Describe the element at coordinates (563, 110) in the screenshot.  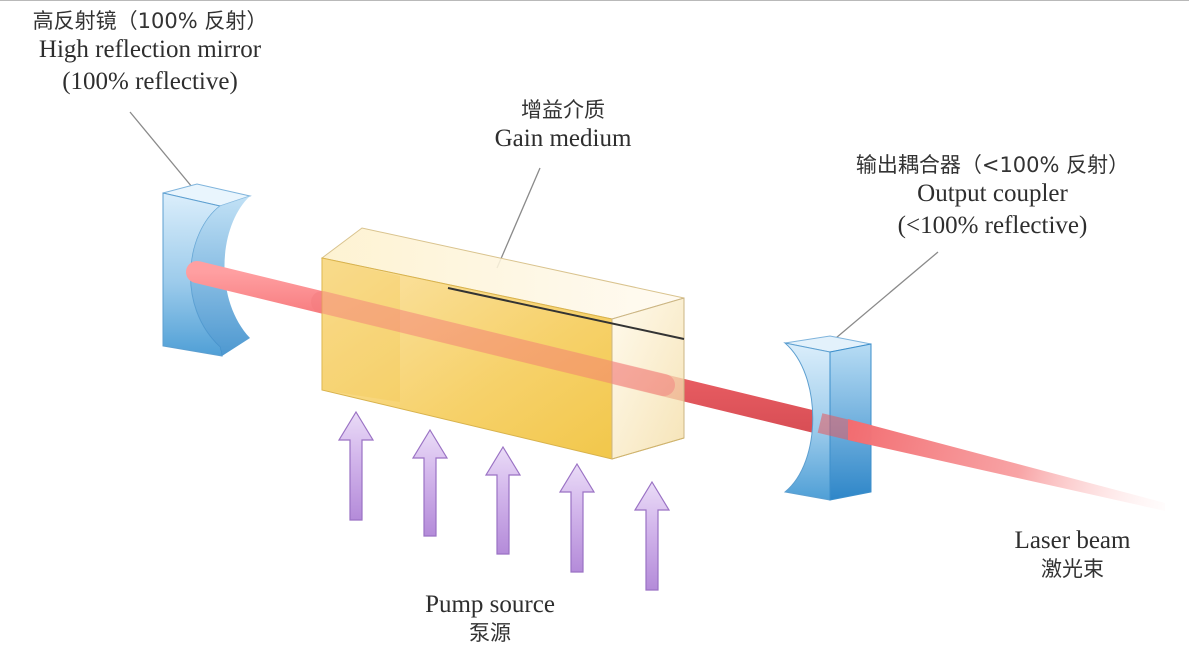
I see `gain-label-zh: 增益介质` at that location.